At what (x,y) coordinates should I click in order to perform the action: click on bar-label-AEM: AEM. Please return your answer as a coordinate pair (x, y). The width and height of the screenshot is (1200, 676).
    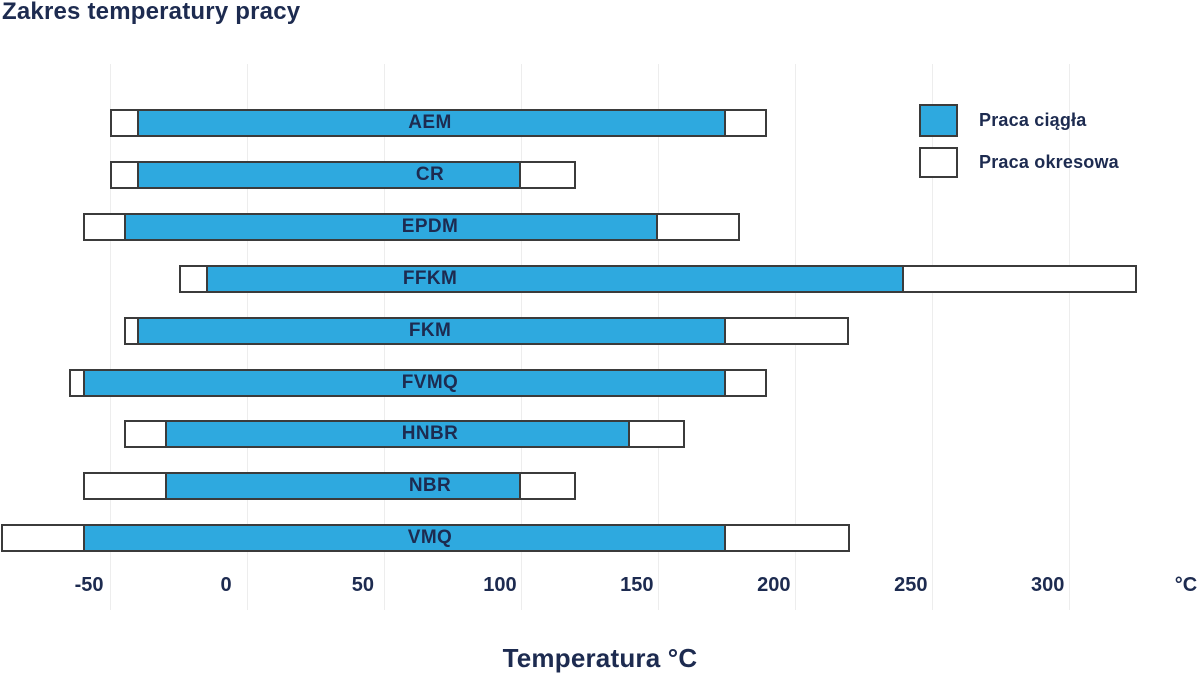
    Looking at the image, I should click on (430, 122).